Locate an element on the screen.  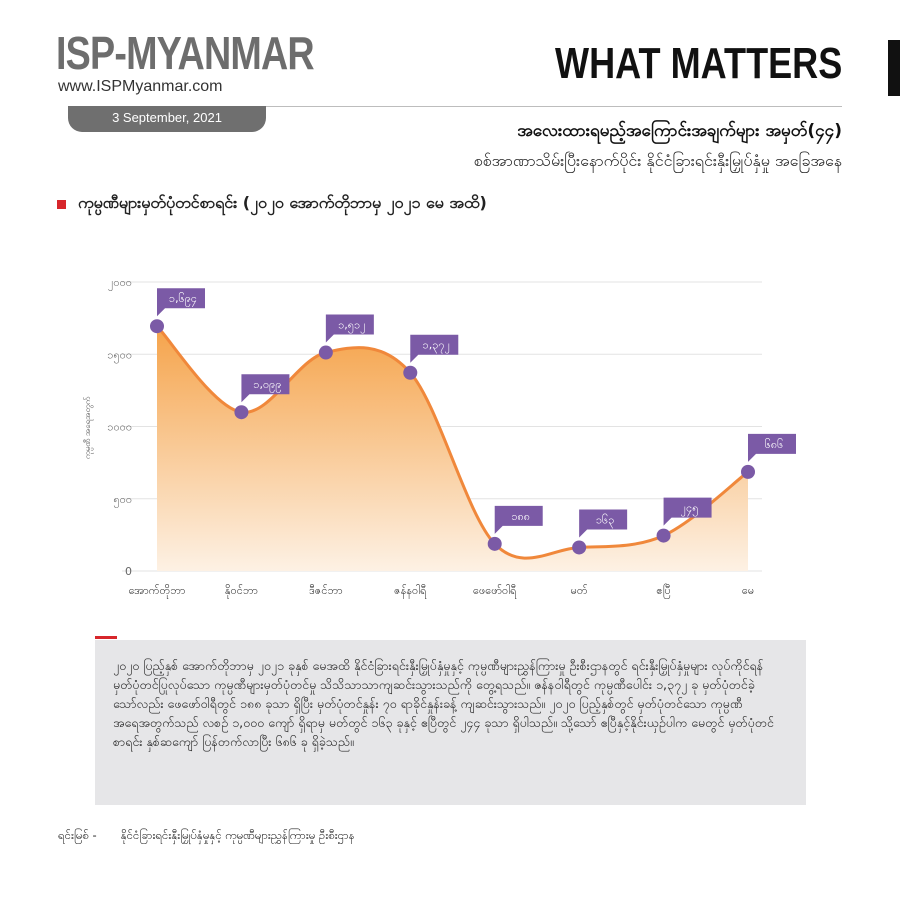
section-bullet-icon is located at coordinates (61, 204).